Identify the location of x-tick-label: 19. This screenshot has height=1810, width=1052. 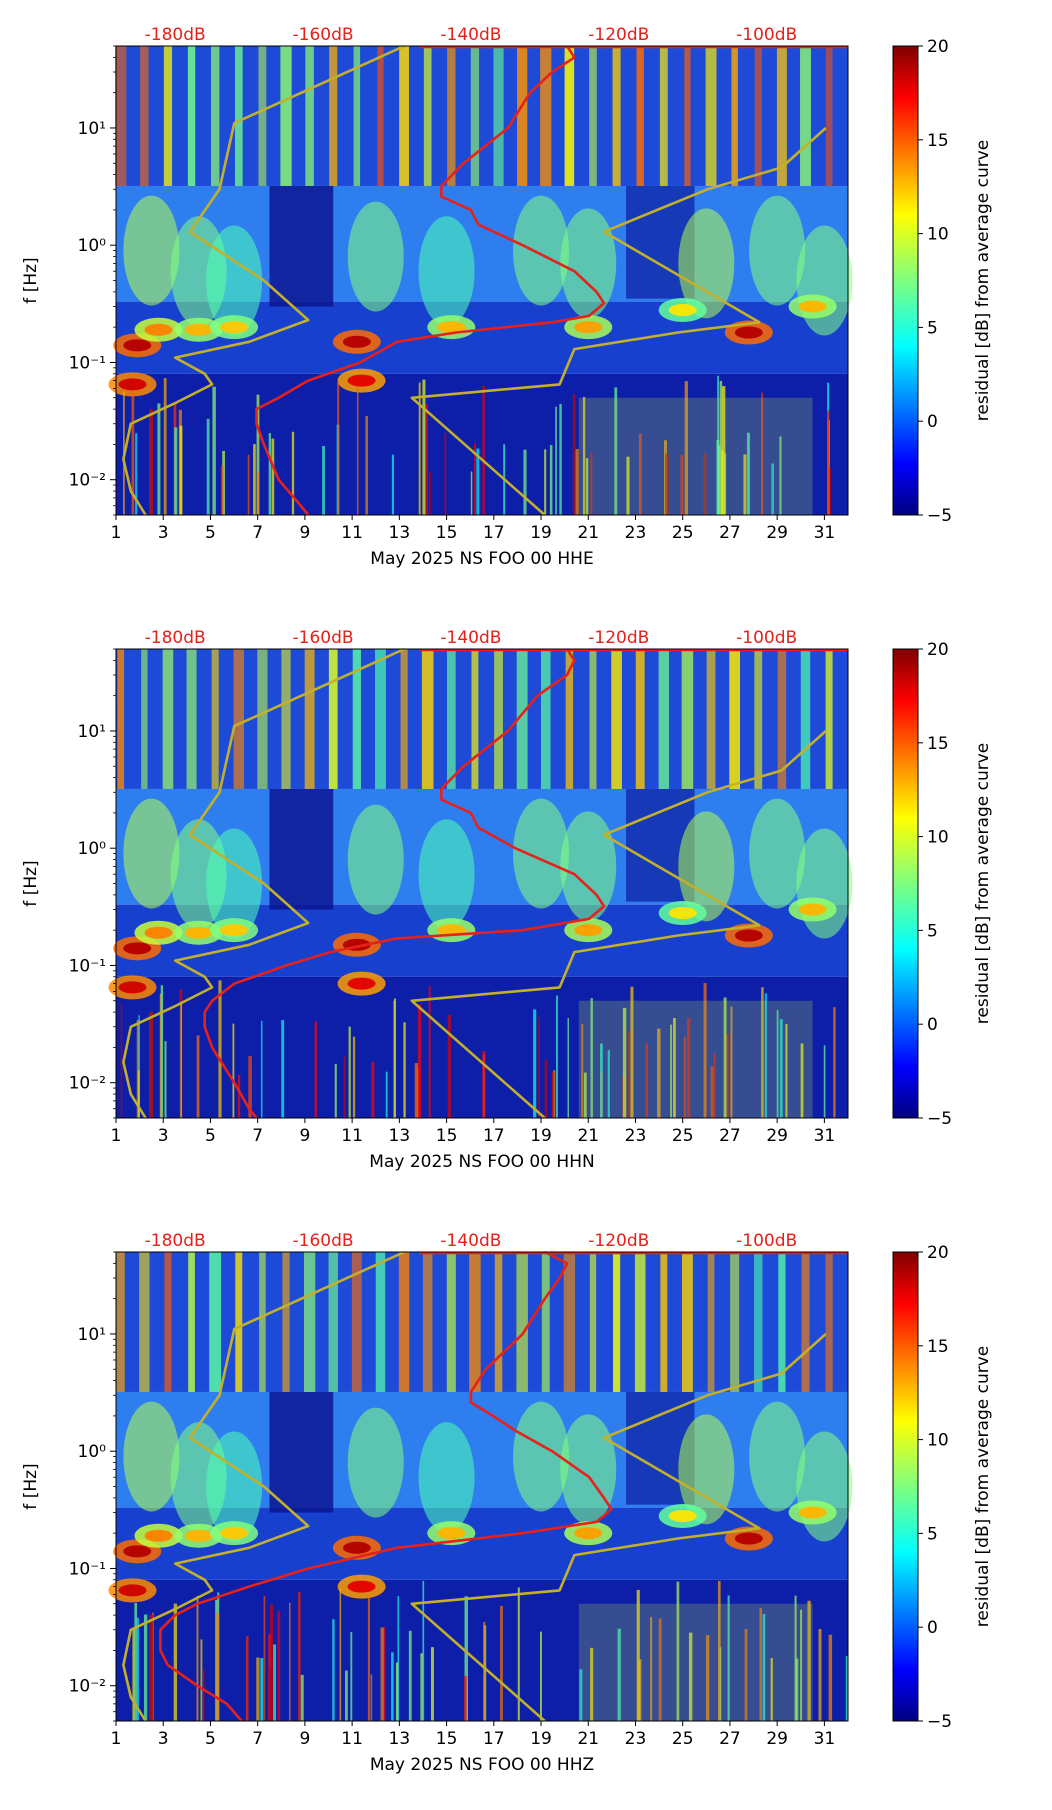
(541, 533).